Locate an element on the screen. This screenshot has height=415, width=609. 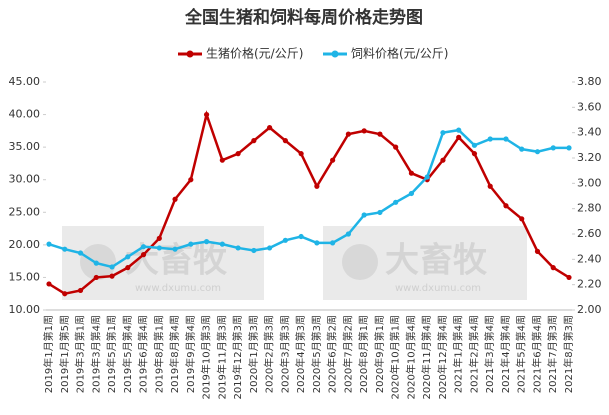
x-tick-label: 2021年8月第3周 is located at coordinates (568, 354).